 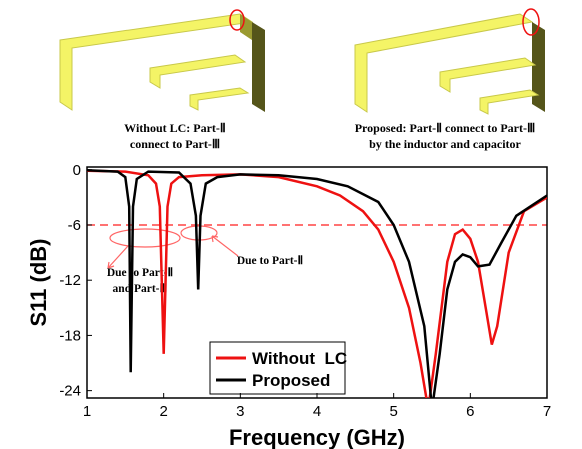 I want to click on caption: Without LC: Part-Ⅱ, so click(x=175, y=128).